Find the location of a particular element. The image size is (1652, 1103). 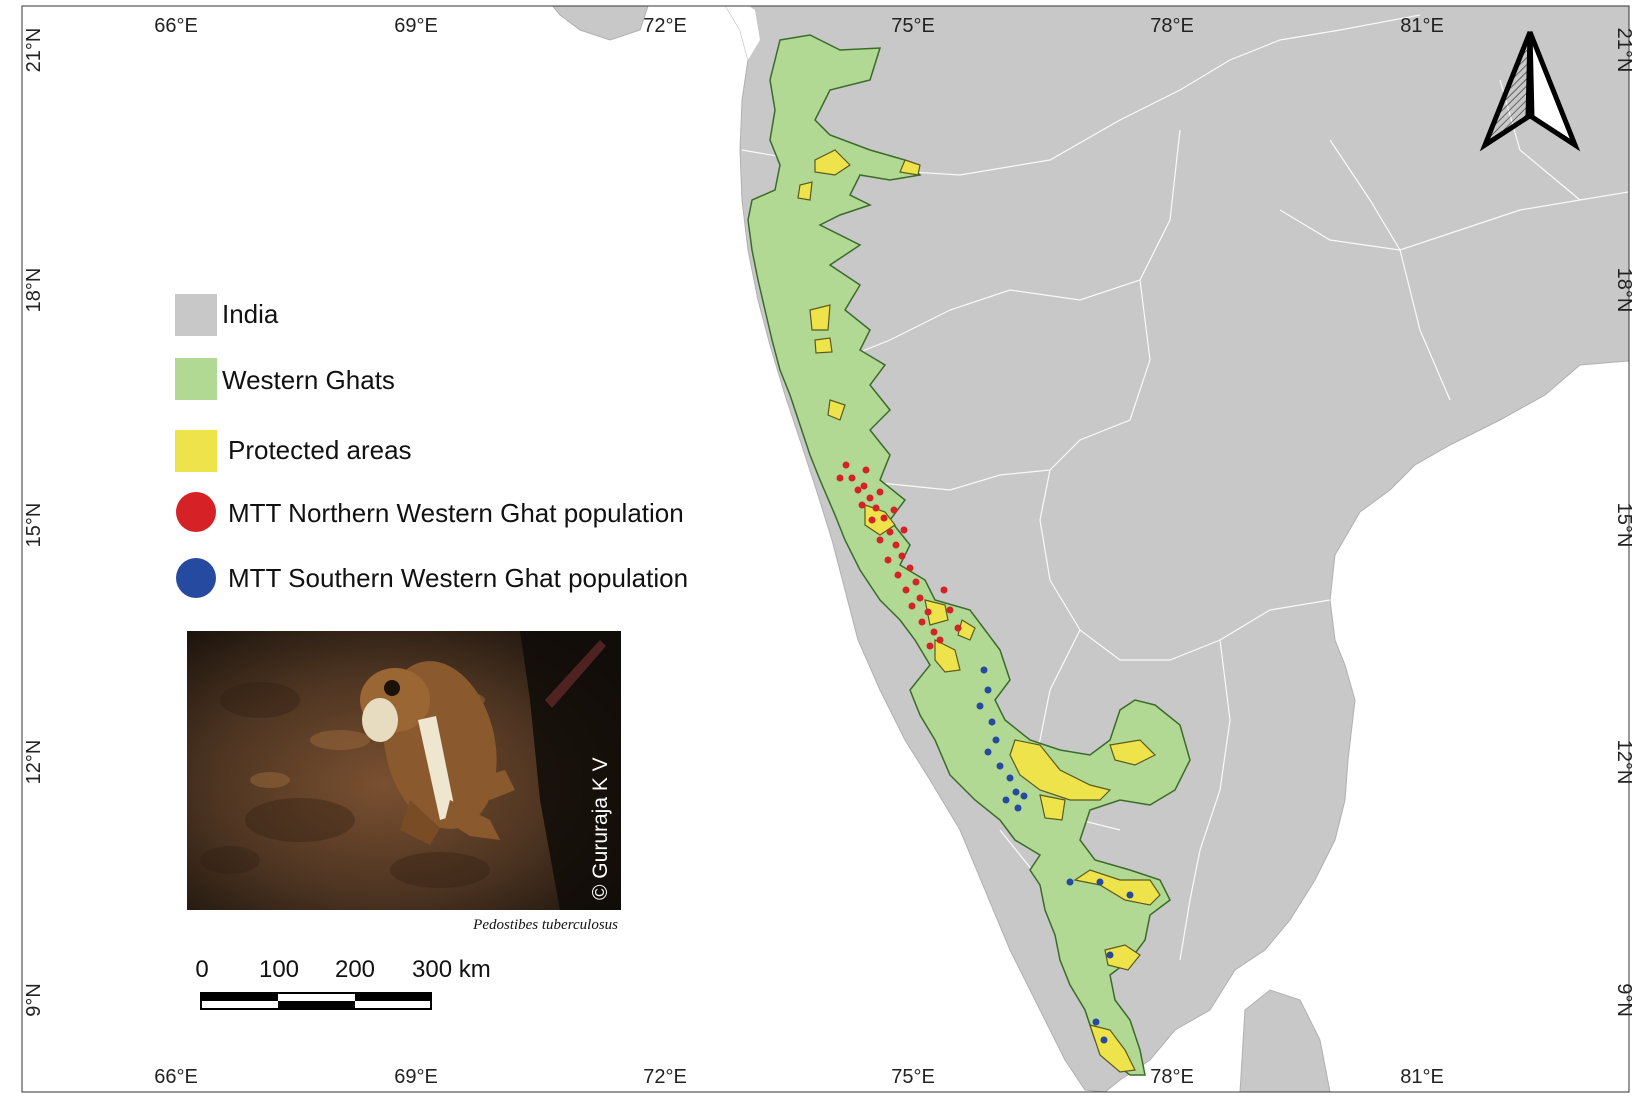

frog-photo: © Gururaja K V is located at coordinates (404, 770).